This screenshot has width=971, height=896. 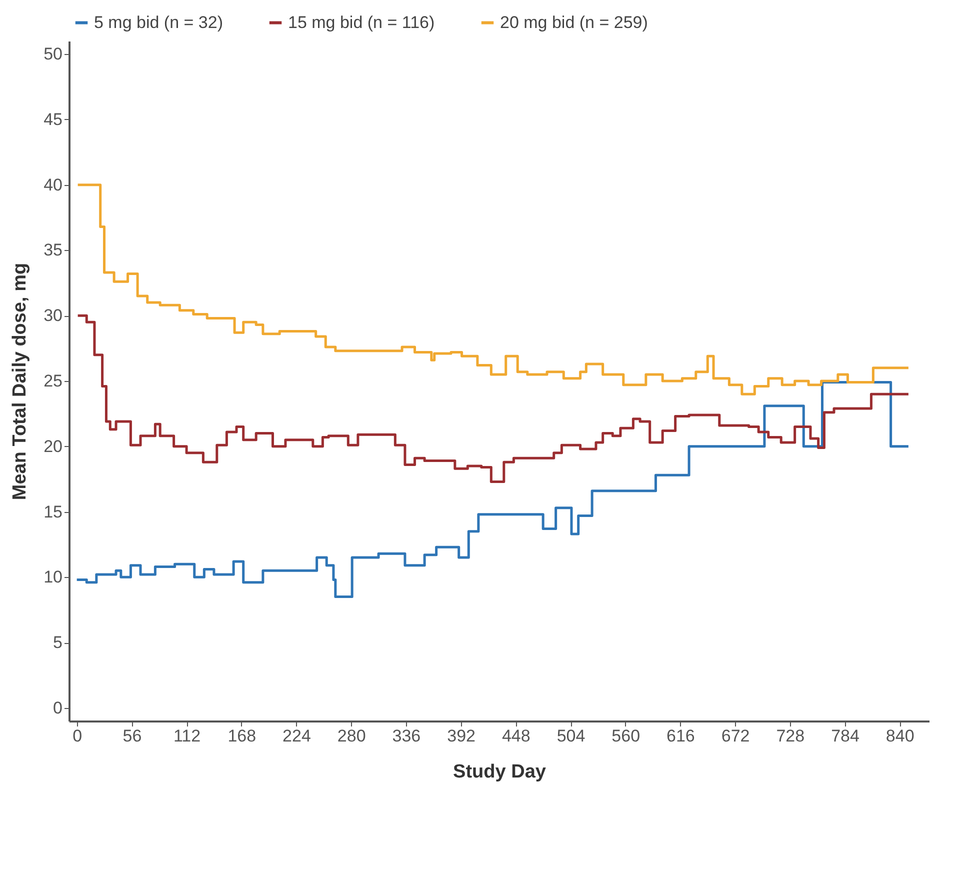 I want to click on y-tick-label: 5, so click(x=57, y=642).